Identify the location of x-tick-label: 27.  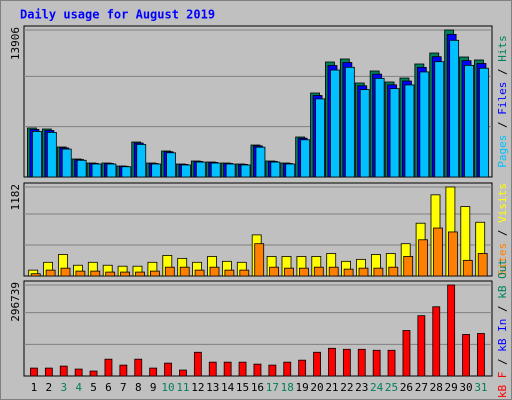
(421, 387).